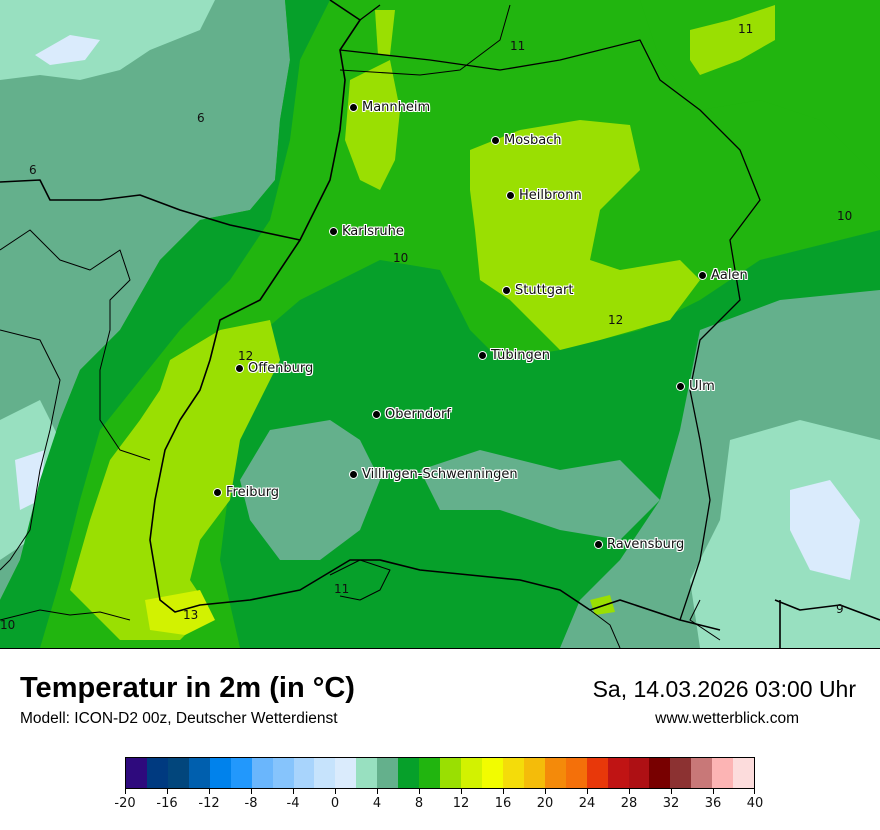 This screenshot has width=880, height=830. What do you see at coordinates (246, 492) in the screenshot?
I see `city-marker-freiburg: Freiburg` at bounding box center [246, 492].